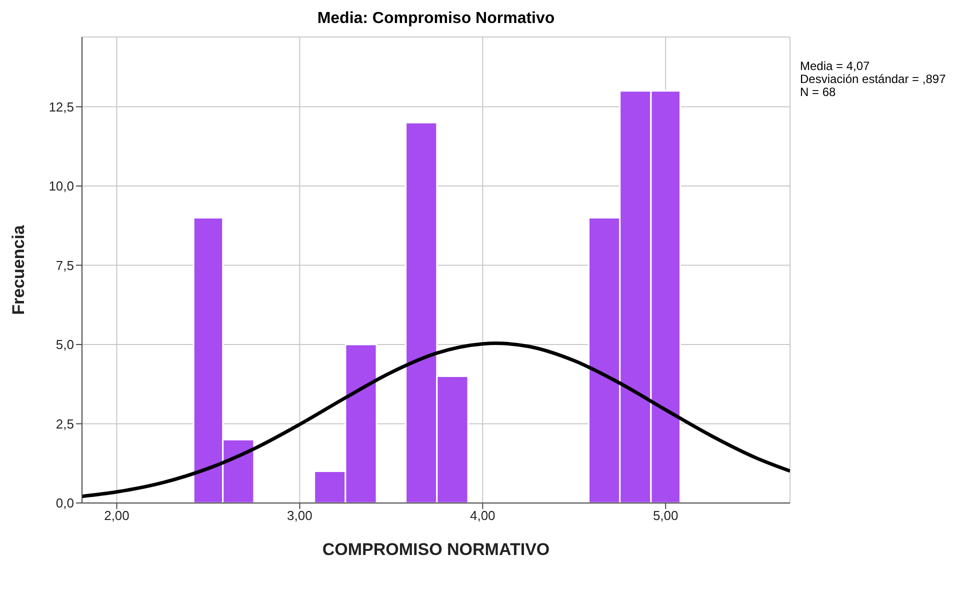  I want to click on y-tick-label: 12,5, so click(61, 106).